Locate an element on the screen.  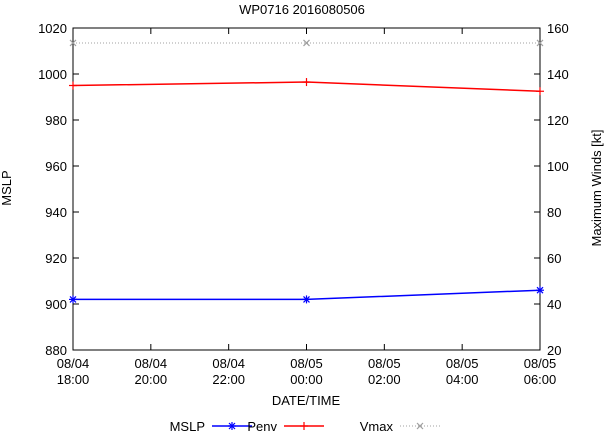
x-tick-label-time: 02:00 is located at coordinates (384, 379).